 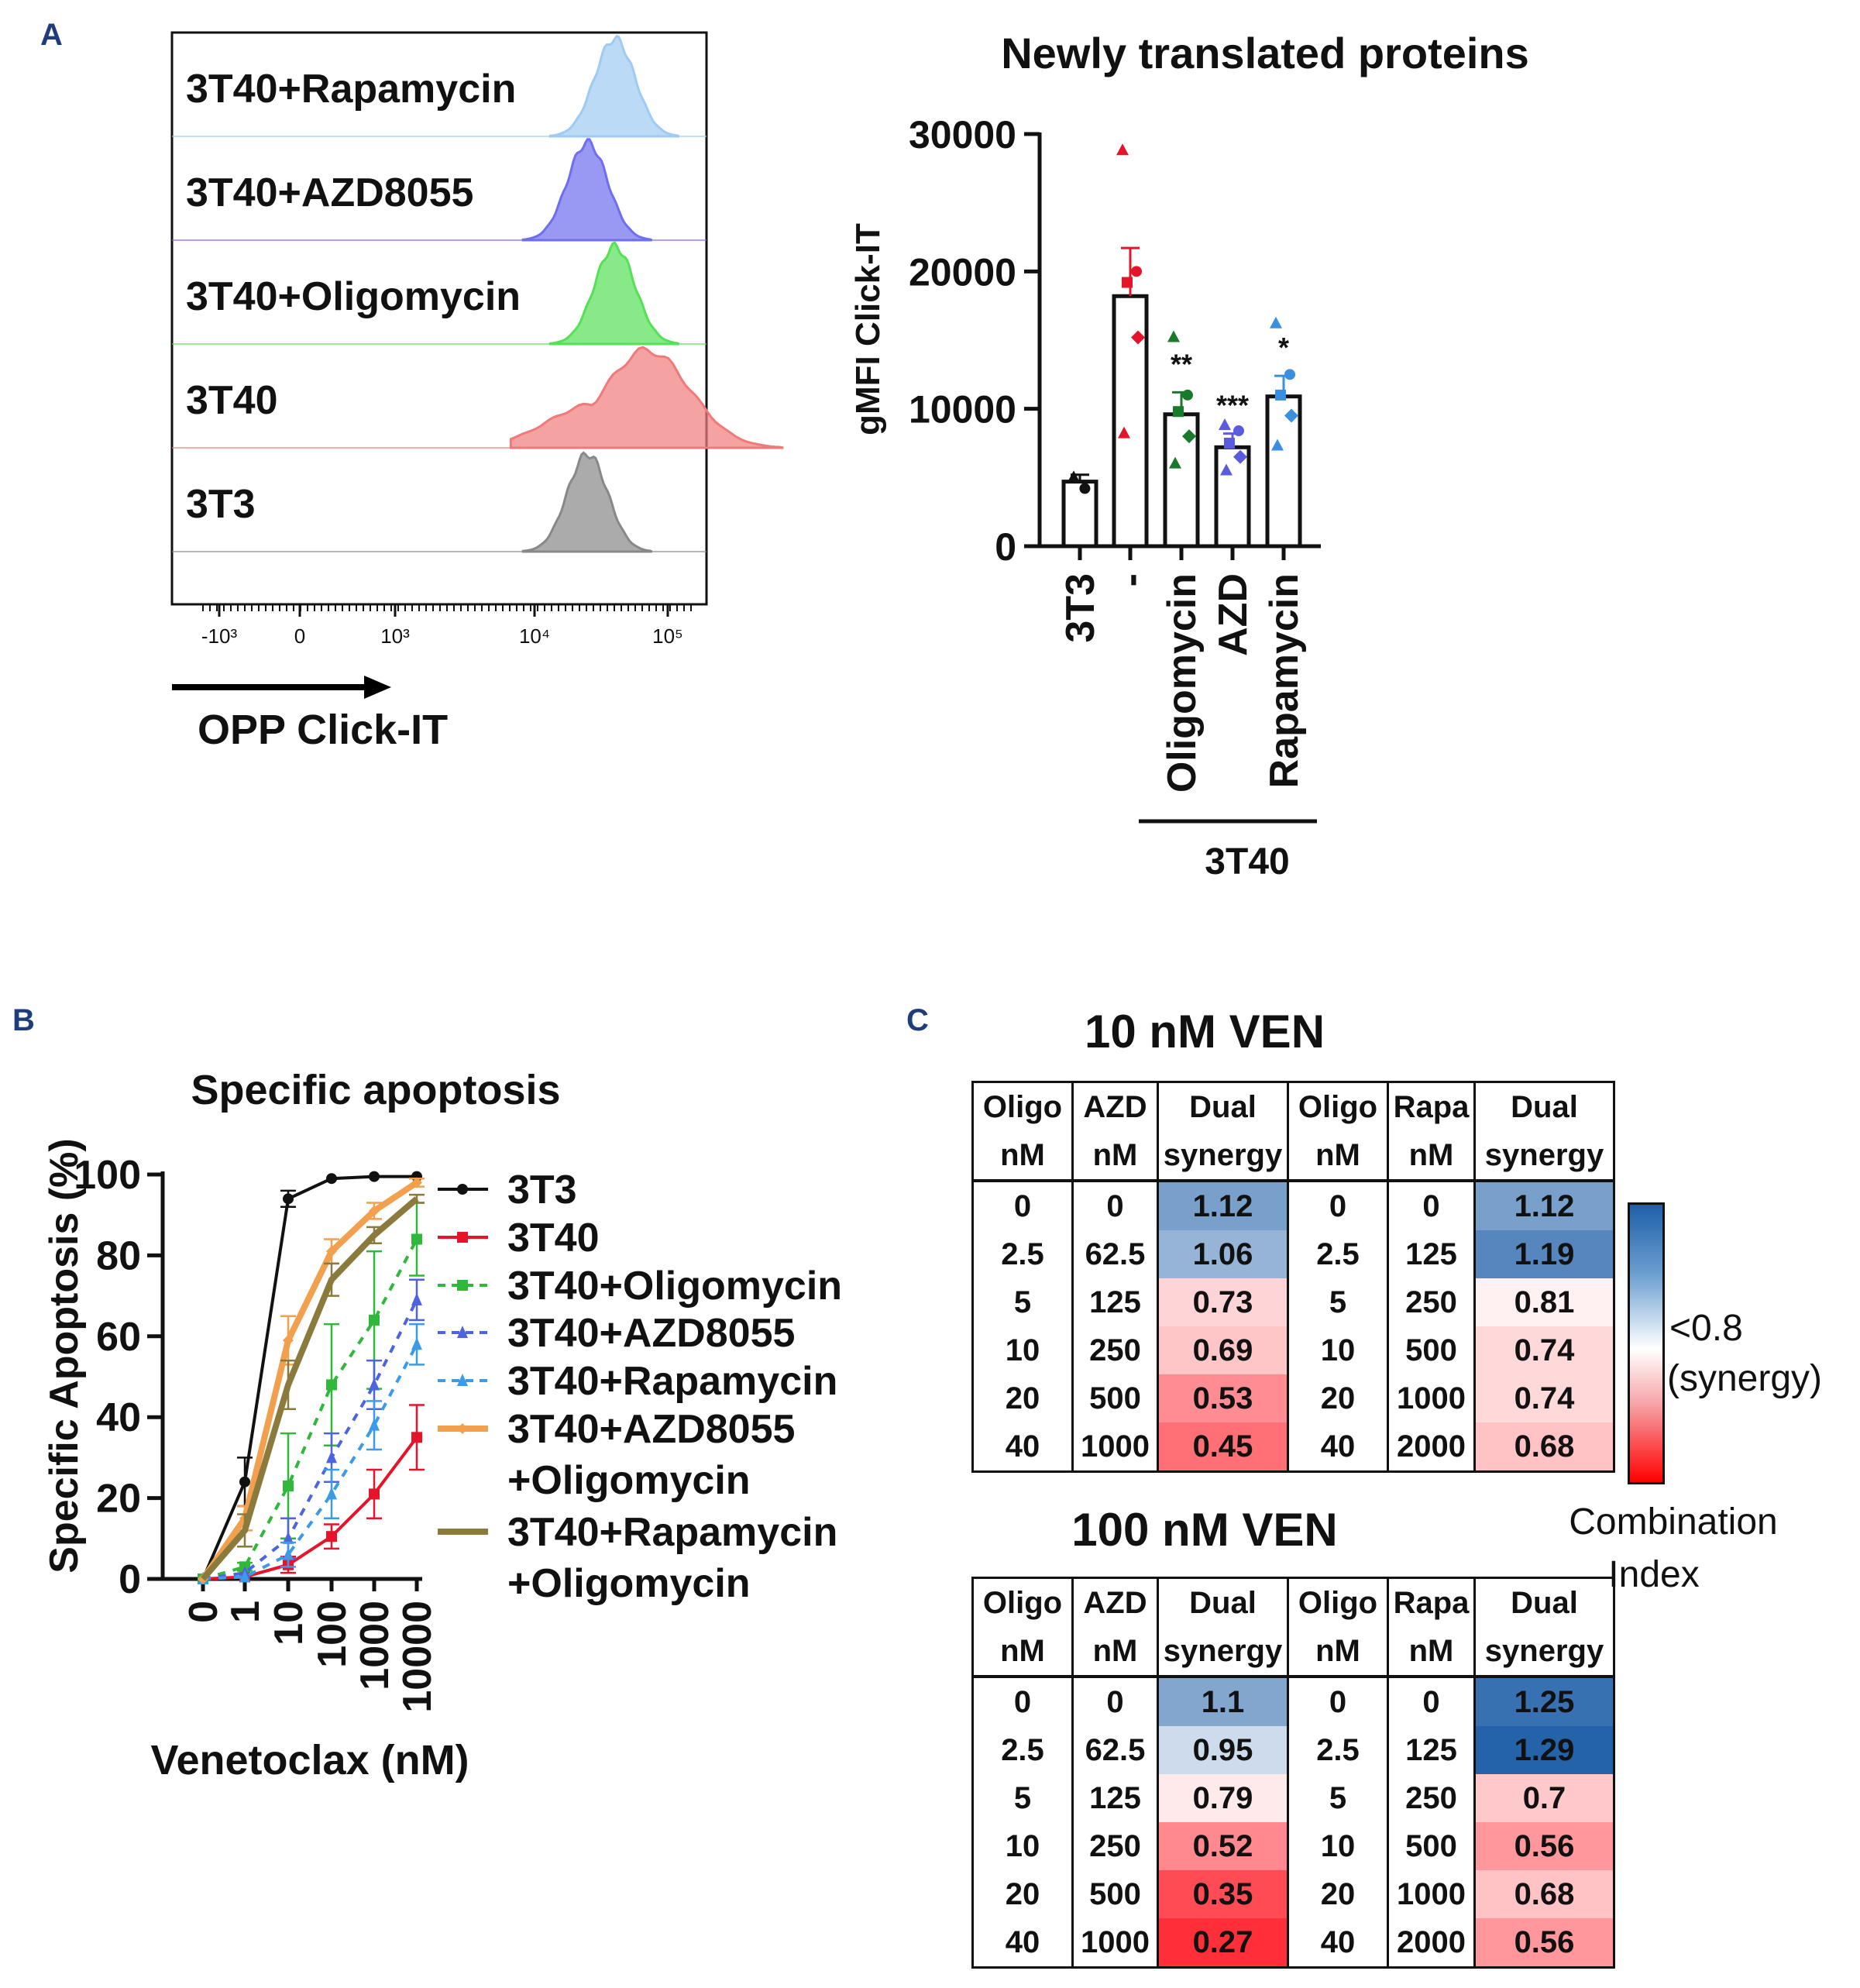 What do you see at coordinates (23, 1020) in the screenshot?
I see `panel-letter-b: B` at bounding box center [23, 1020].